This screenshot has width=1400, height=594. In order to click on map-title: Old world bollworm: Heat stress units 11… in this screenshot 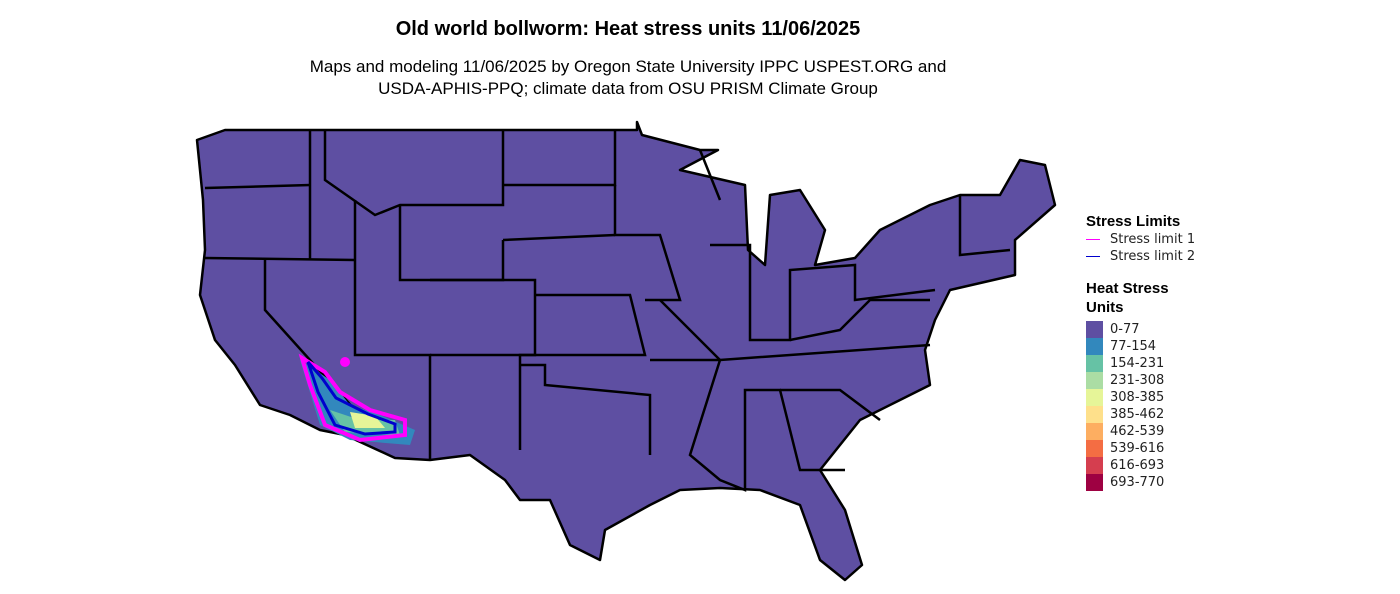, I will do `click(628, 29)`.